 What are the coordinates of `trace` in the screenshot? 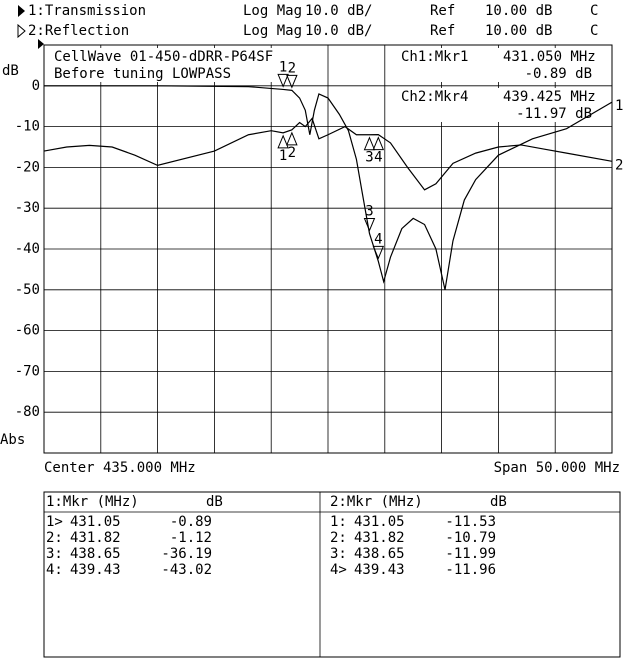 It's located at (328, 154).